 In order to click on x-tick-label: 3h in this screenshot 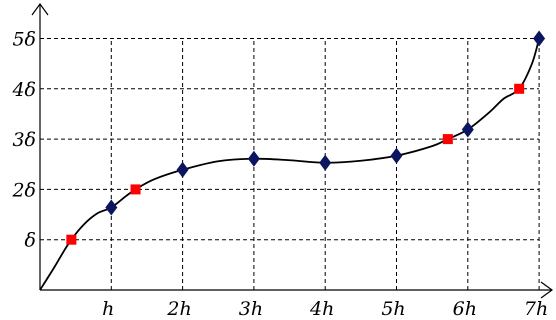, I will do `click(251, 309)`.